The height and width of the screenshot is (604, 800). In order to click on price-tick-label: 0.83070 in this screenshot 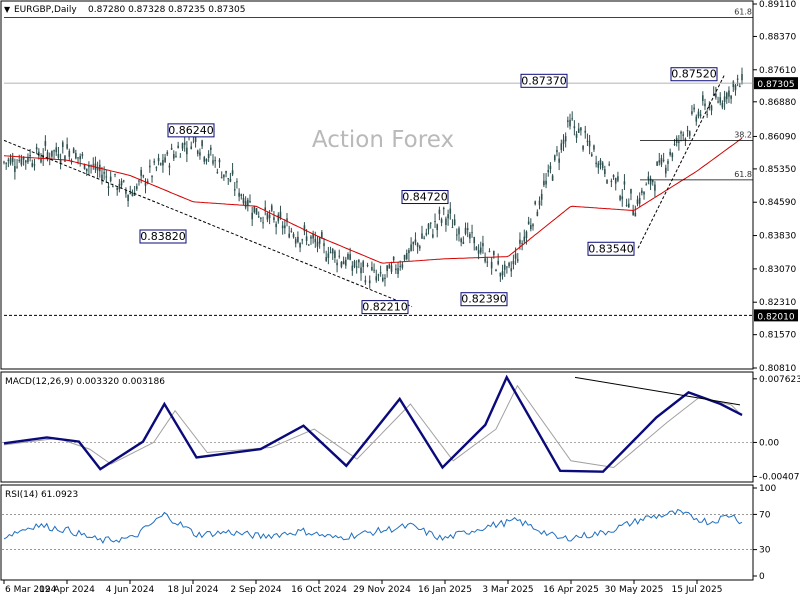, I will do `click(777, 270)`.